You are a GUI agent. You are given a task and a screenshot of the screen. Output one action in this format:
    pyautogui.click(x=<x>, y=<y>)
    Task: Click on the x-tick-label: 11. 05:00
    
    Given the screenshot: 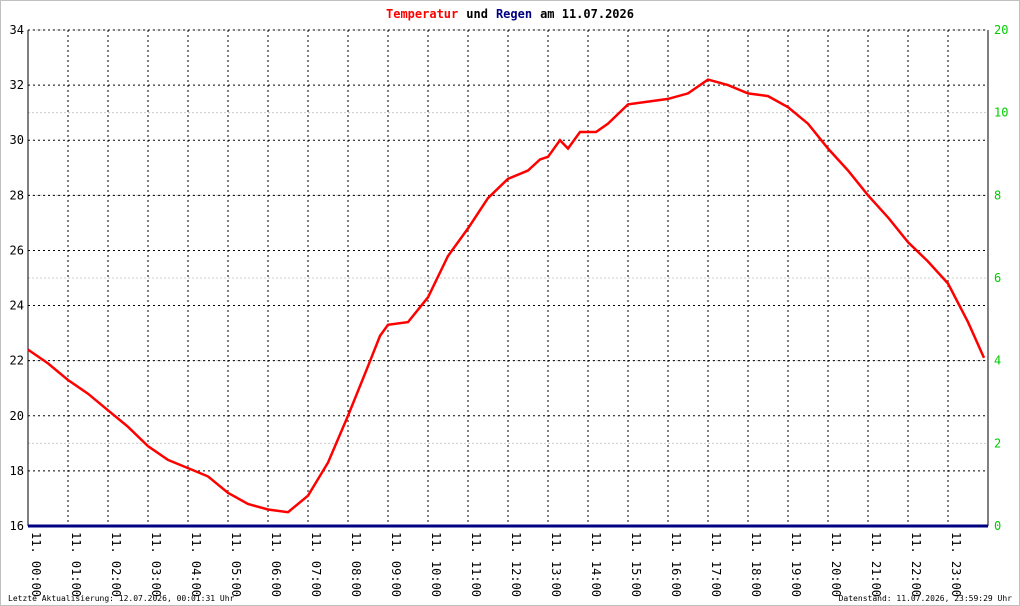 What is the action you would take?
    pyautogui.click(x=236, y=564)
    